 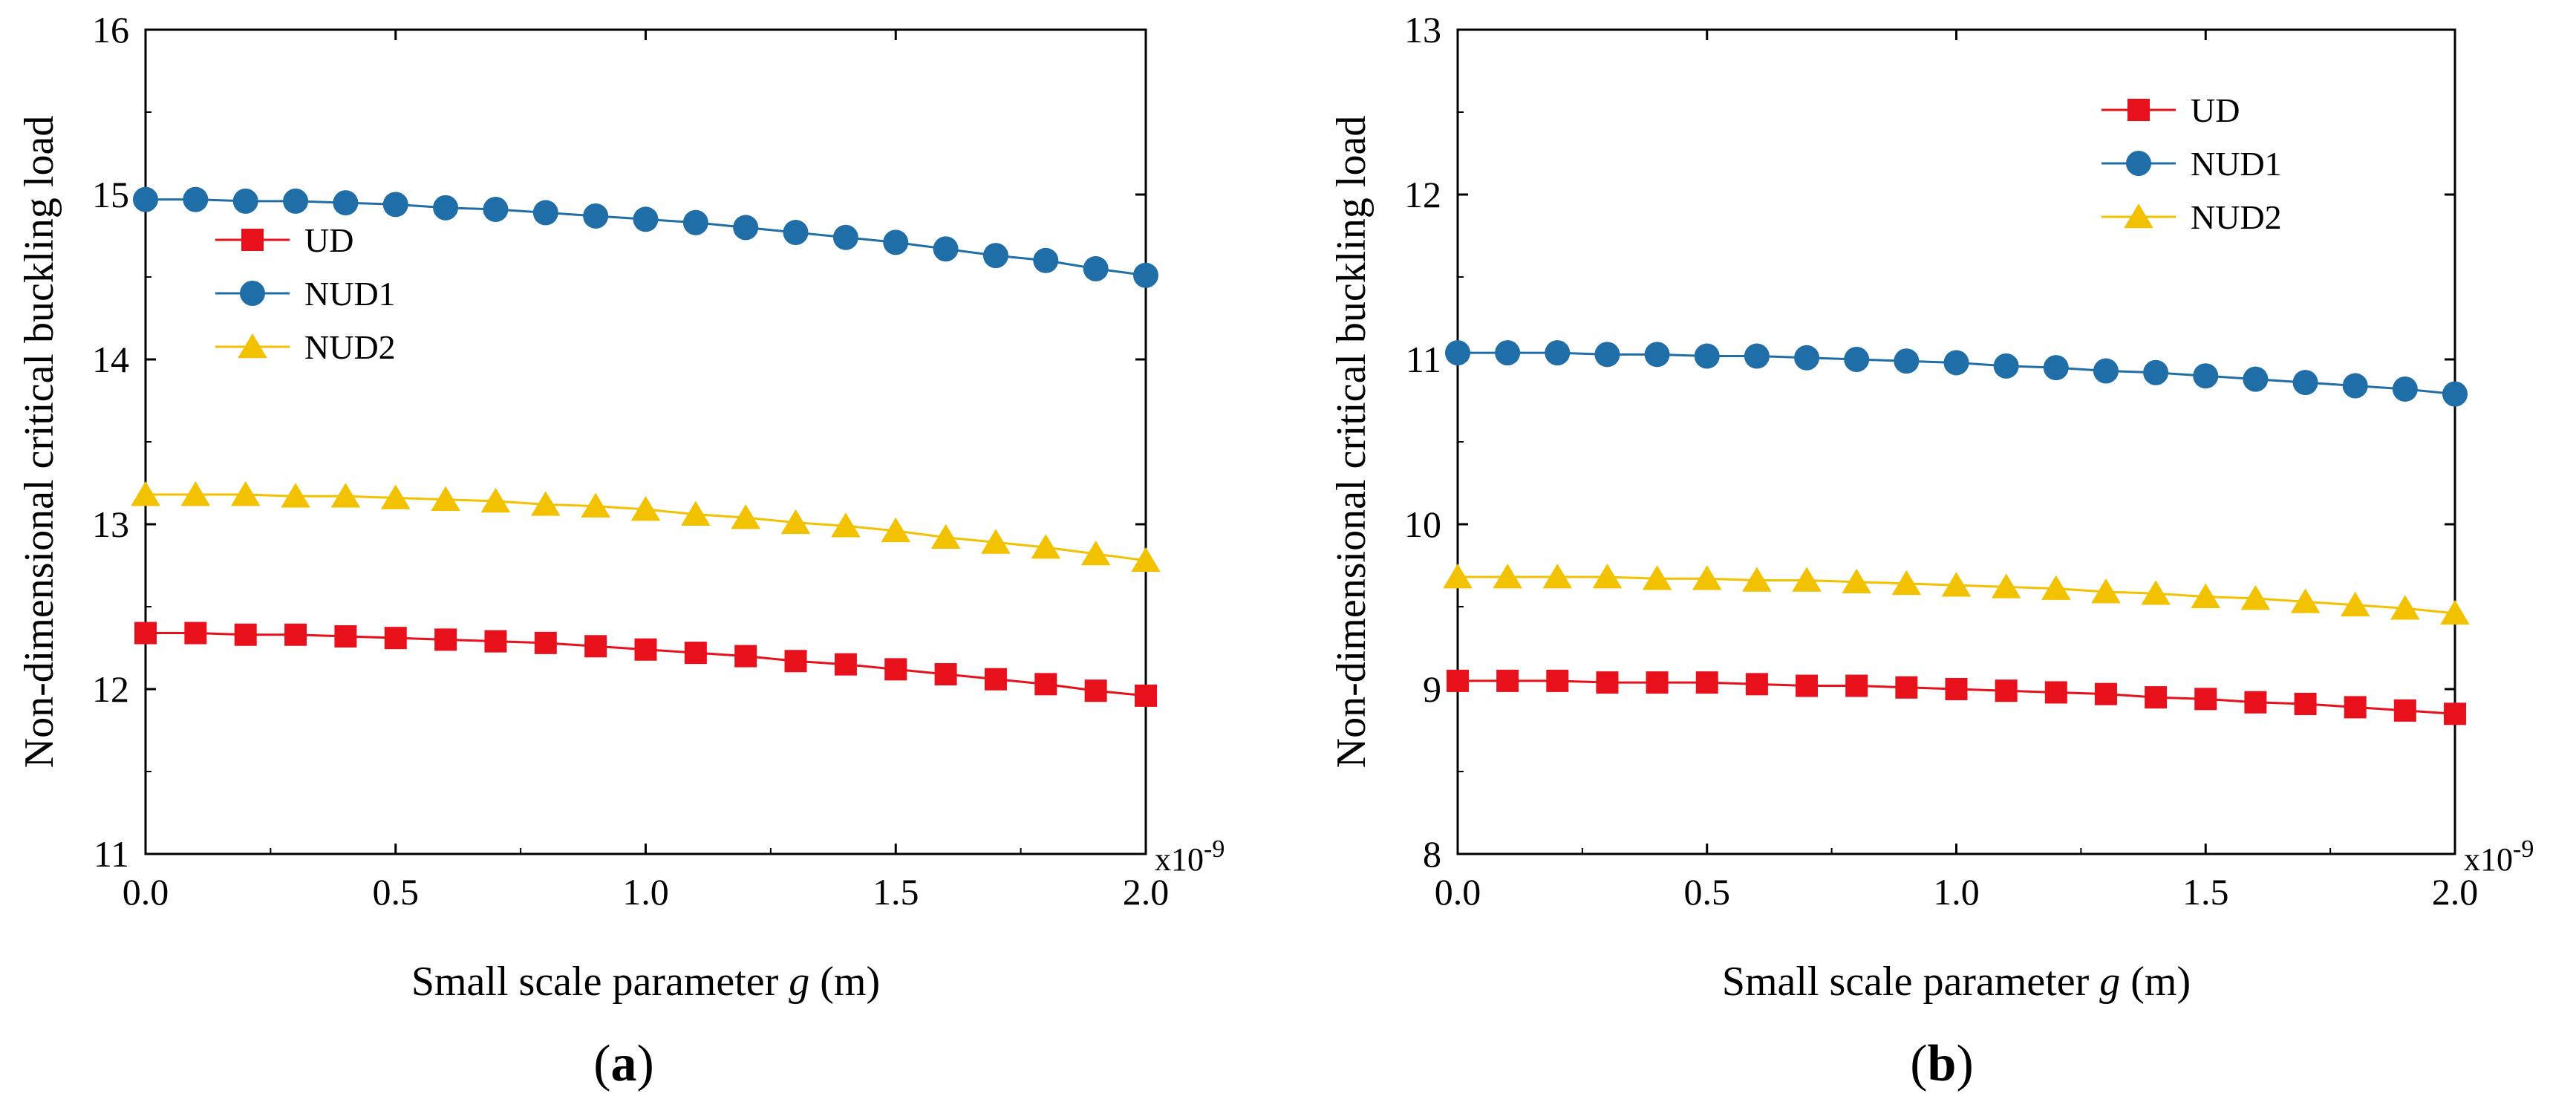 I want to click on y-tick-label: 14, so click(x=110, y=359).